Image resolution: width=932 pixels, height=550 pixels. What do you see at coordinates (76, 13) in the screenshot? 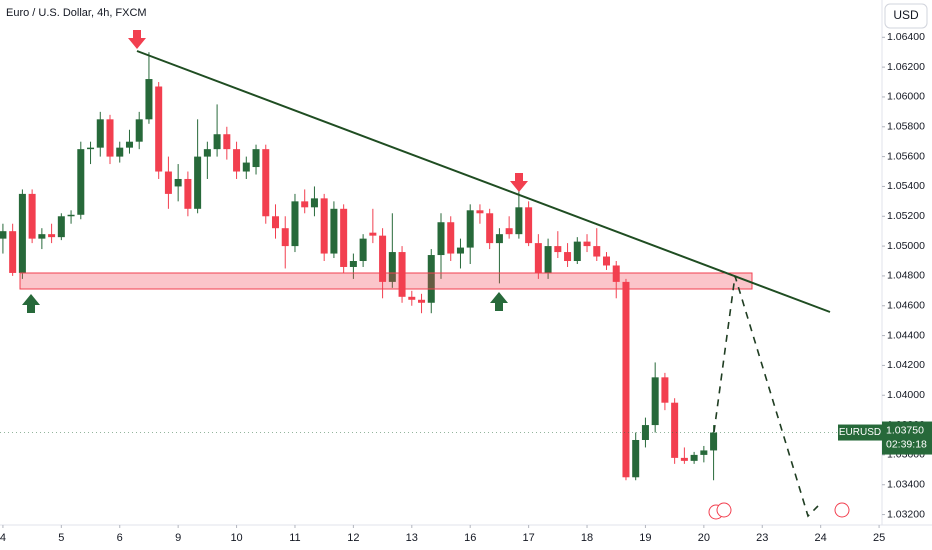
I see `chart-title: Euro / U.S. Dollar, 4h, FXCM` at bounding box center [76, 13].